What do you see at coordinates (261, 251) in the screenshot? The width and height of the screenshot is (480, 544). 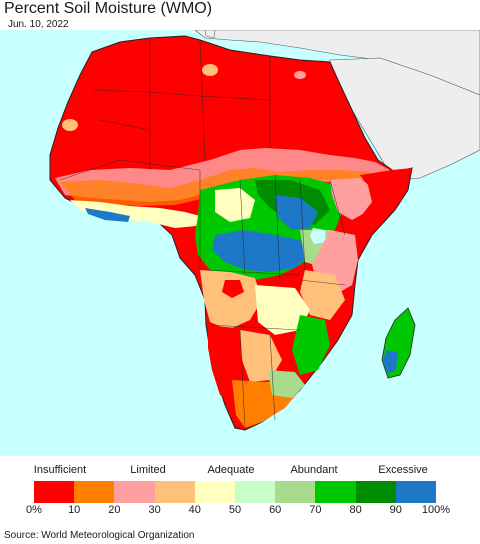 I see `congo-basin-blue` at bounding box center [261, 251].